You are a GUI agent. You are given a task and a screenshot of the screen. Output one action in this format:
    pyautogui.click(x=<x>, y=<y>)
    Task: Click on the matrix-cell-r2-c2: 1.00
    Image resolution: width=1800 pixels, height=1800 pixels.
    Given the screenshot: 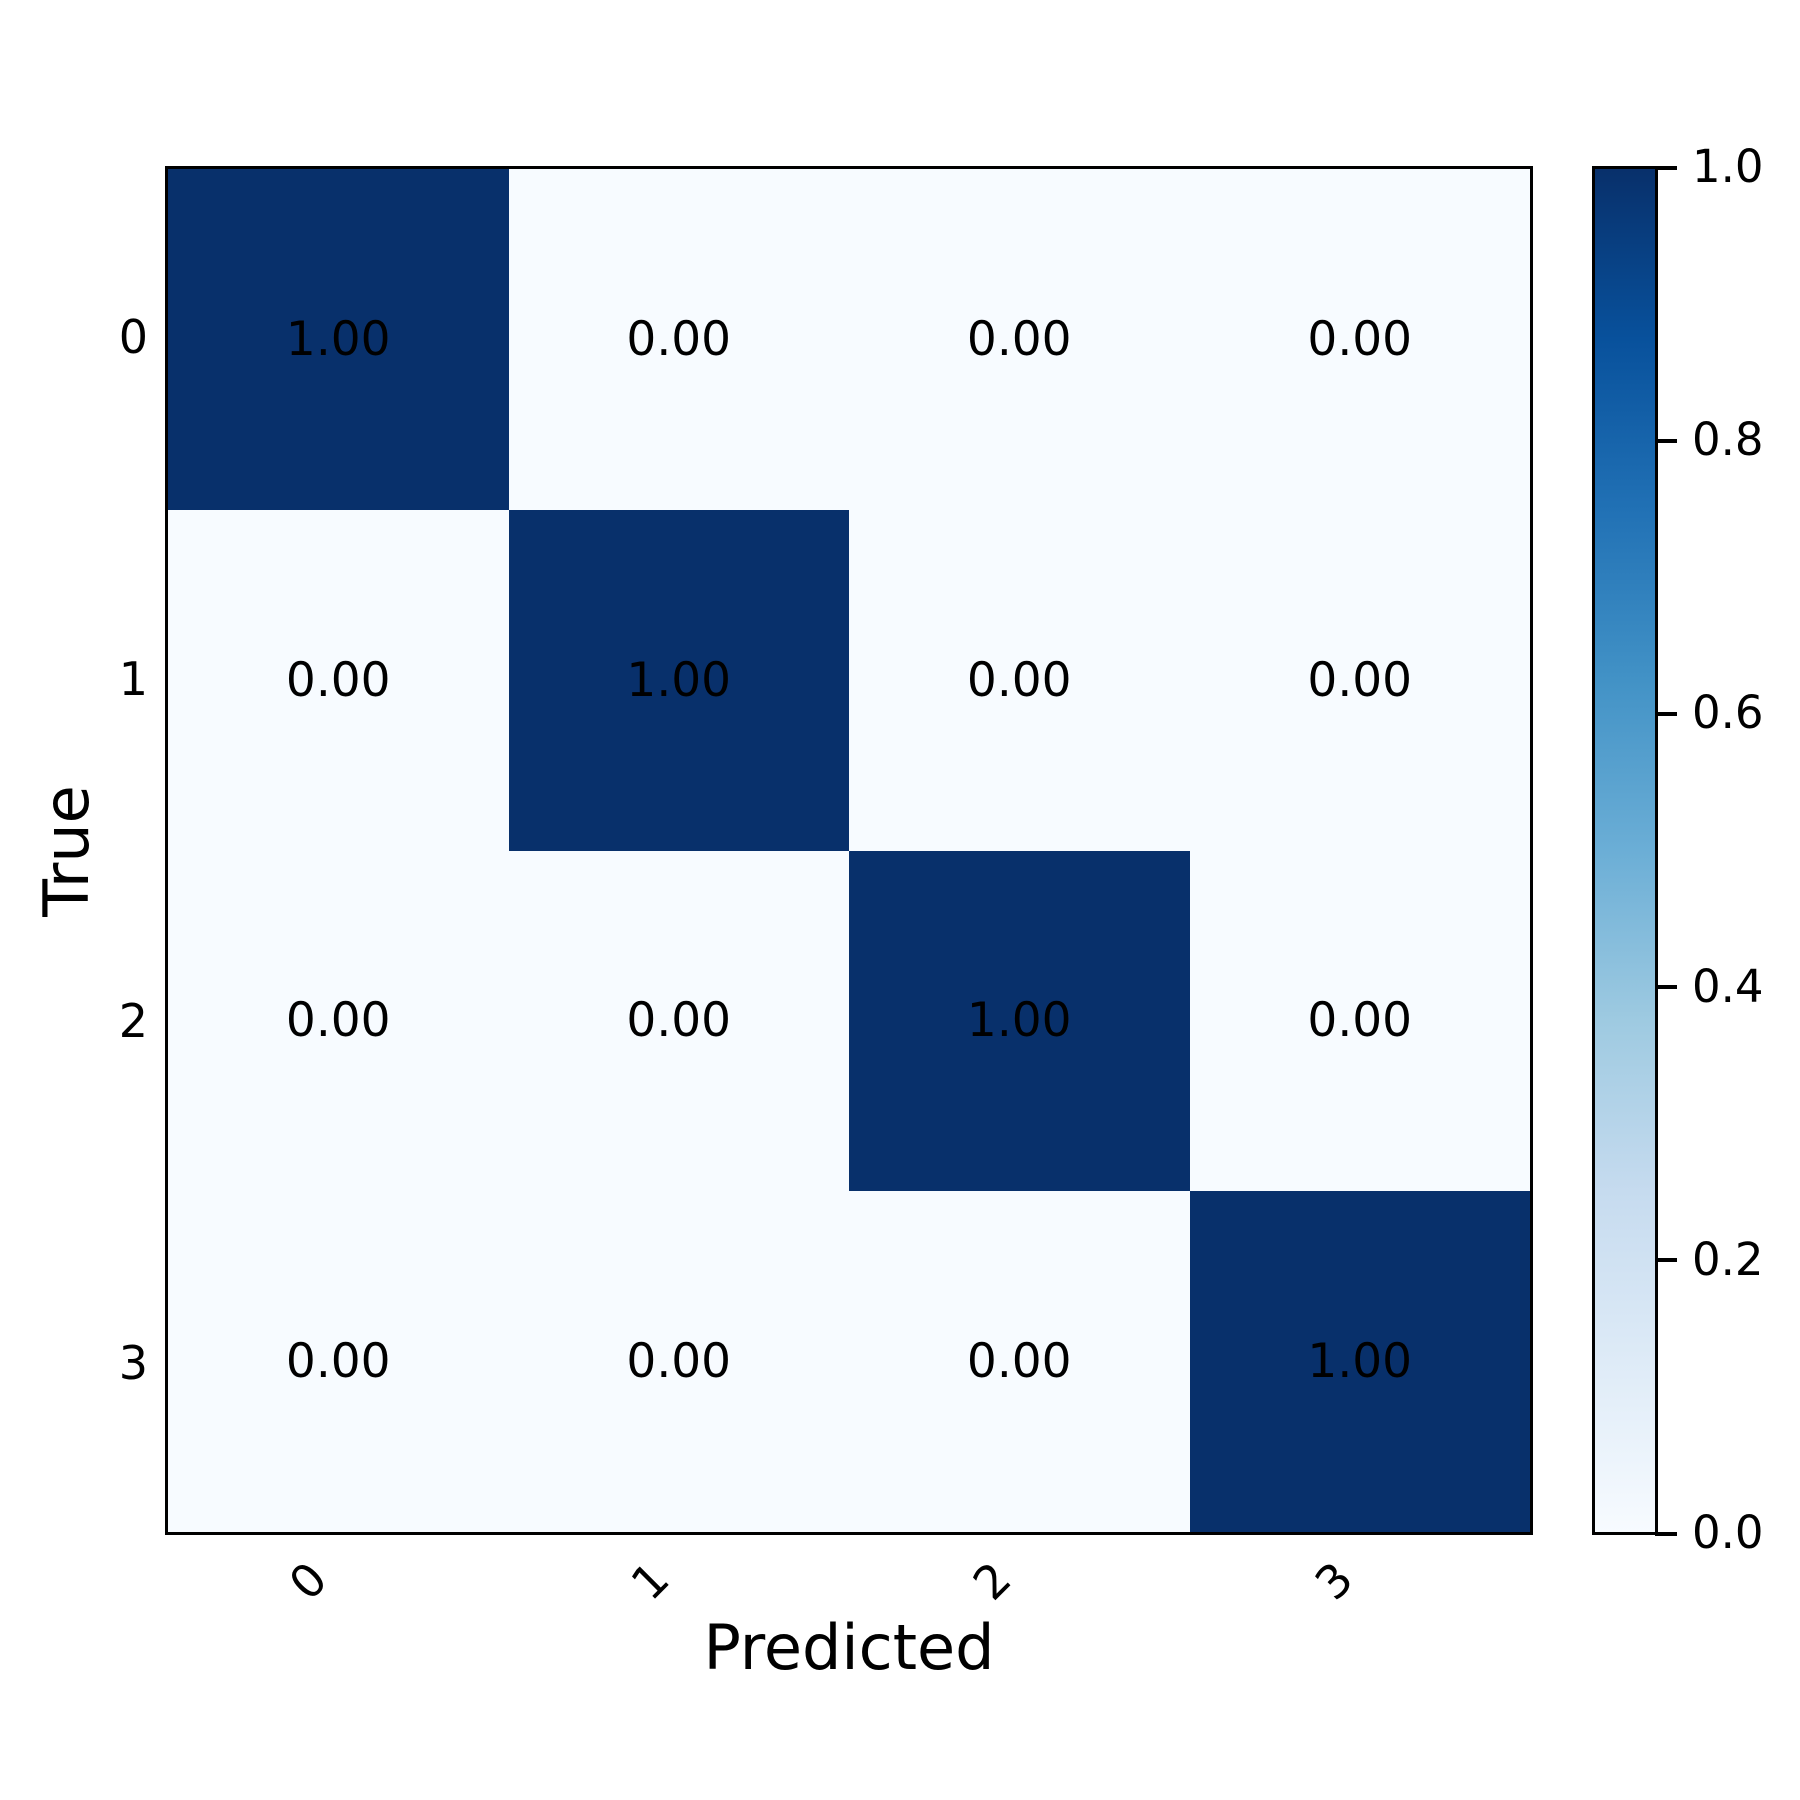 What is the action you would take?
    pyautogui.click(x=1019, y=1021)
    